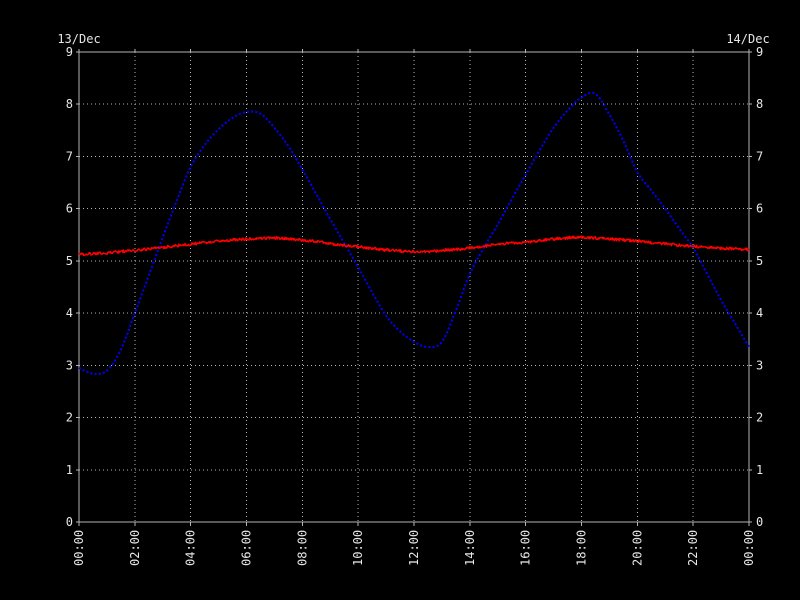 Image resolution: width=800 pixels, height=600 pixels. I want to click on x-tick-label: 04:00, so click(191, 548).